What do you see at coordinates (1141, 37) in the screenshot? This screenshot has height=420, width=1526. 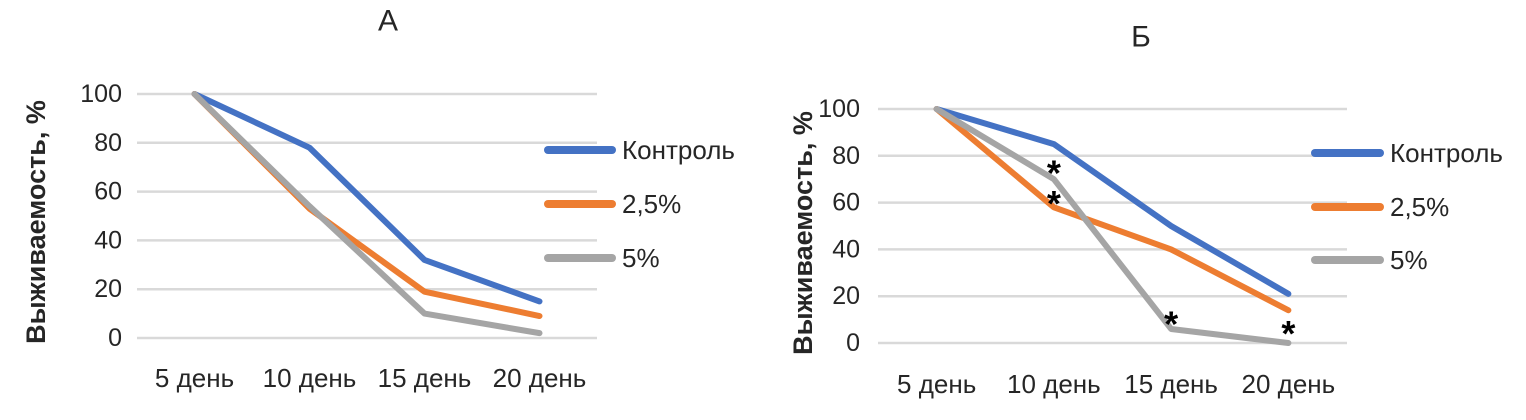 I see `panel-title-b: Б` at bounding box center [1141, 37].